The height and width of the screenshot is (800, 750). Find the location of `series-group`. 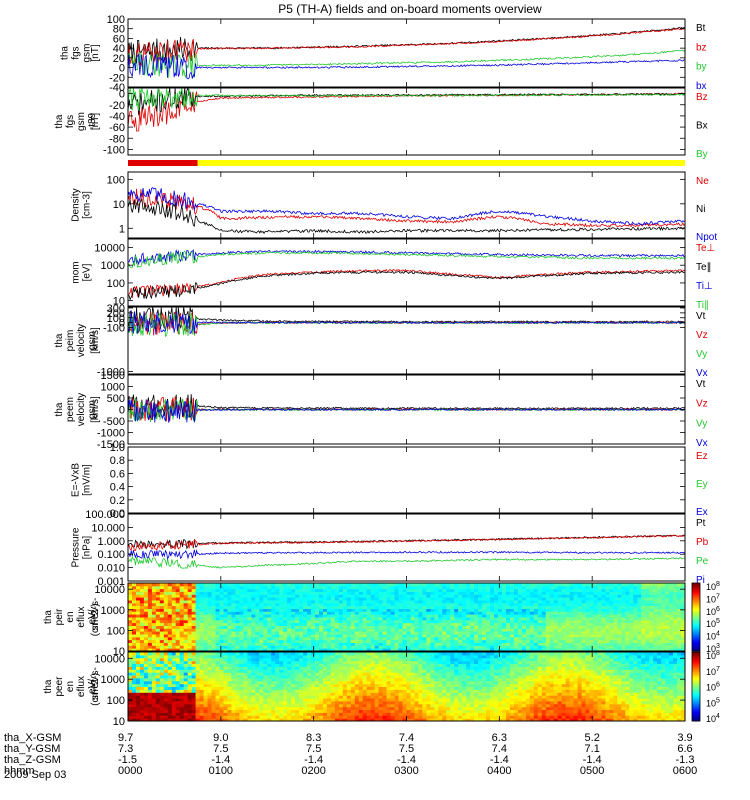

series-group is located at coordinates (406, 110).